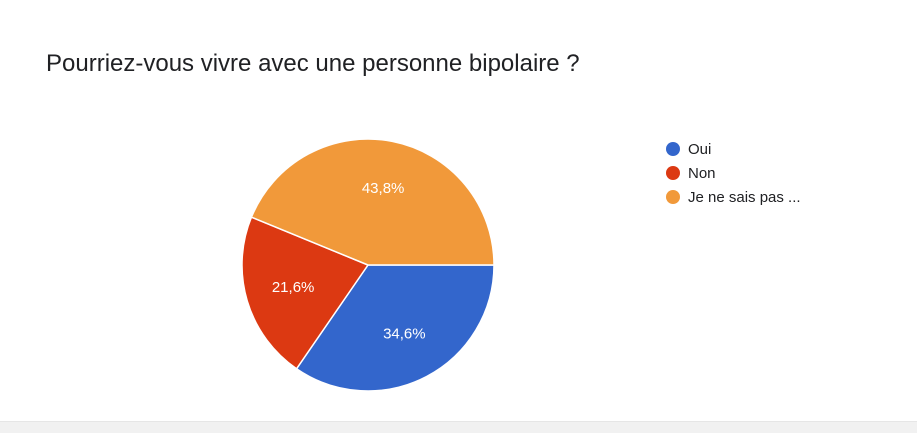 This screenshot has height=433, width=917. What do you see at coordinates (293, 287) in the screenshot?
I see `pie-label-non: 21,6%` at bounding box center [293, 287].